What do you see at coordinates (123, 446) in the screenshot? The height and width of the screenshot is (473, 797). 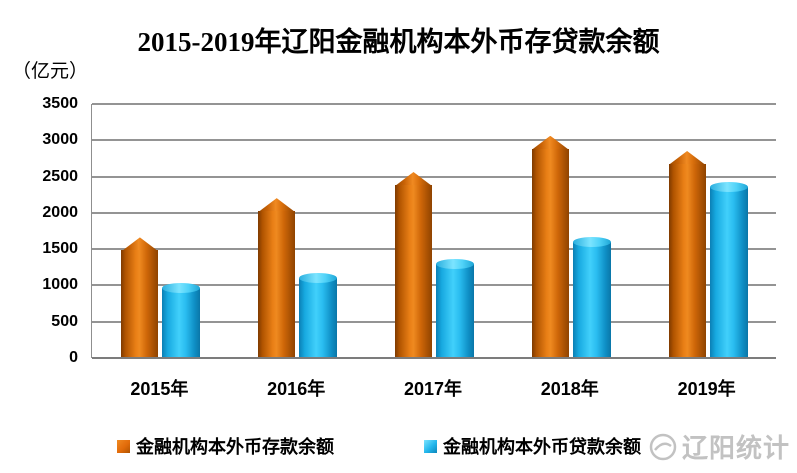 I see `deposit-legend-marker-icon` at bounding box center [123, 446].